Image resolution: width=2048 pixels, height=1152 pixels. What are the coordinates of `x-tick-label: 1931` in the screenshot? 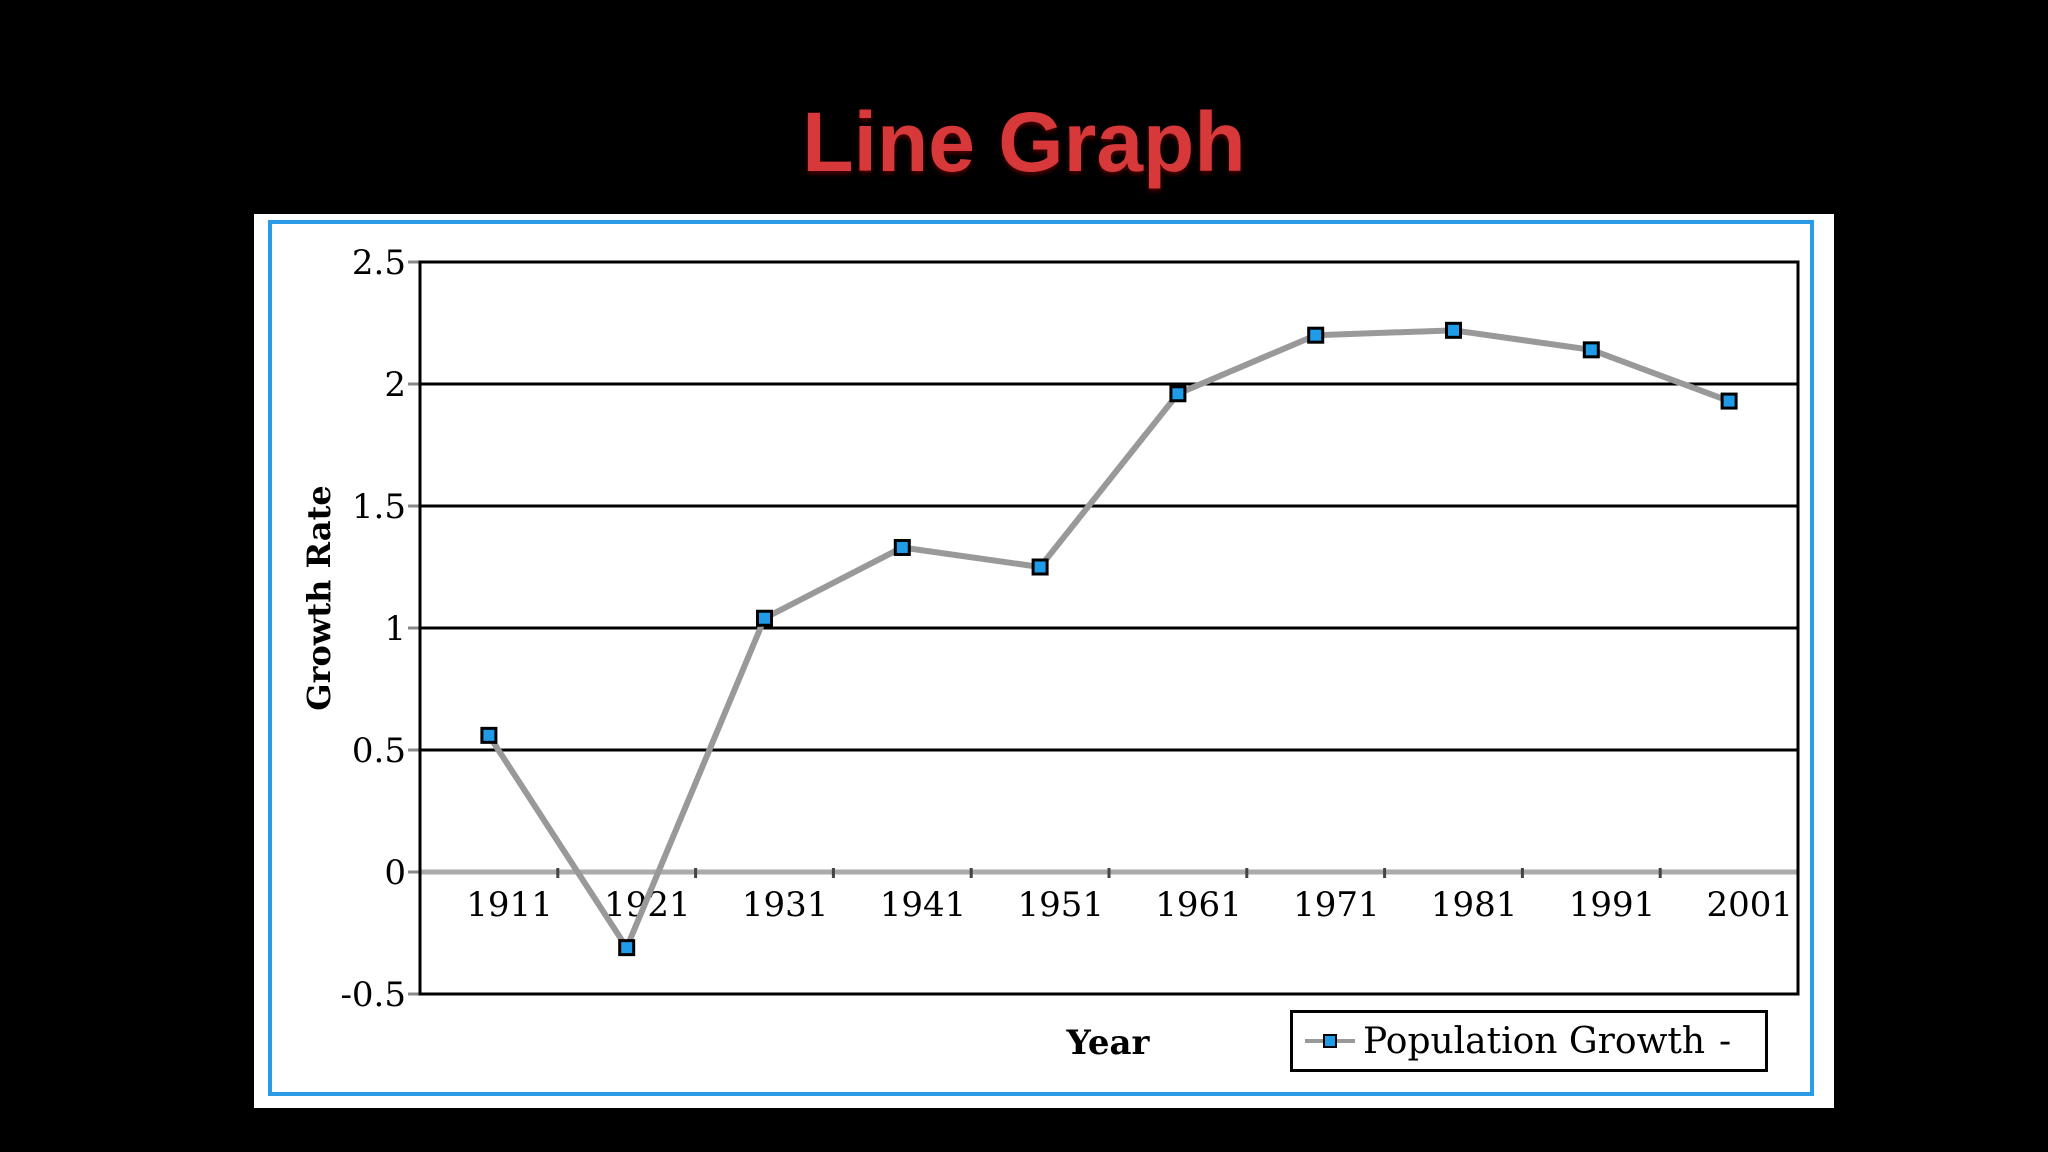 It's located at (785, 905).